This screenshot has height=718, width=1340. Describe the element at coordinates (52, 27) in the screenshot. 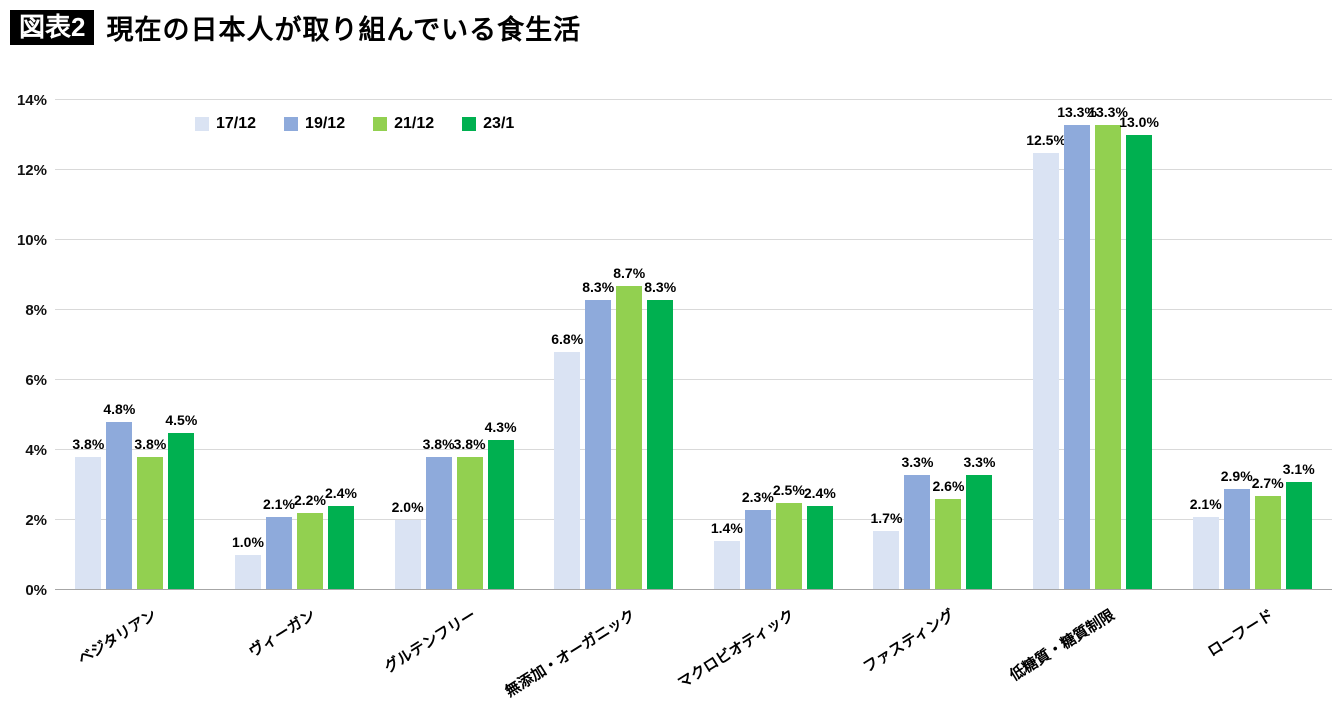

I see `title-badge: 図表2` at that location.